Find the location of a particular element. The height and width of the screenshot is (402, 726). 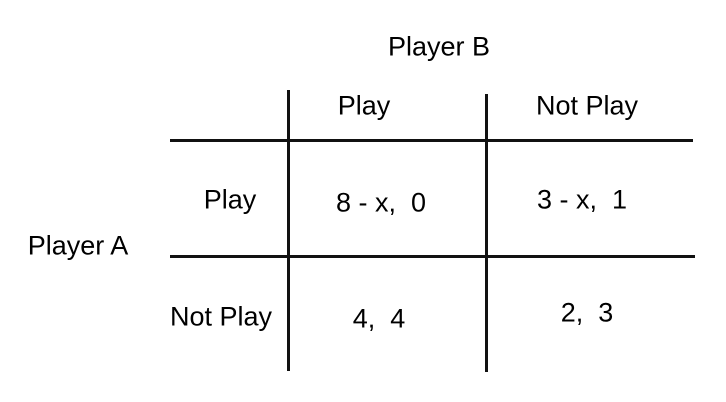

column-header-play: Play is located at coordinates (364, 105).